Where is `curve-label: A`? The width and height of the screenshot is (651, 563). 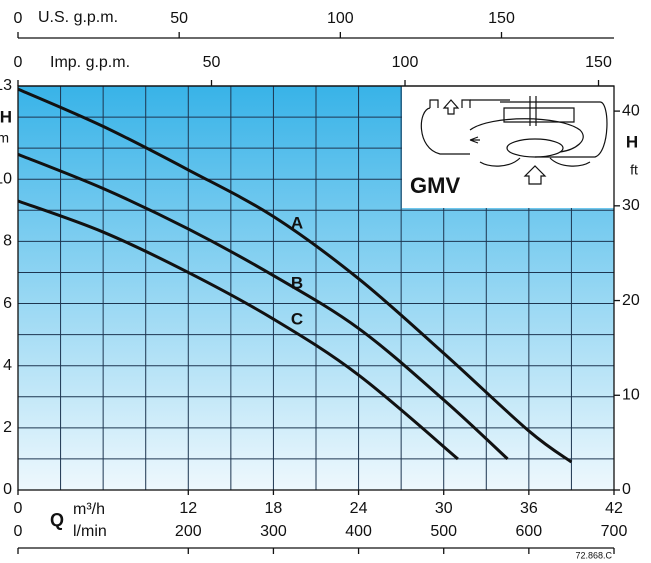
curve-label: A is located at coordinates (297, 222).